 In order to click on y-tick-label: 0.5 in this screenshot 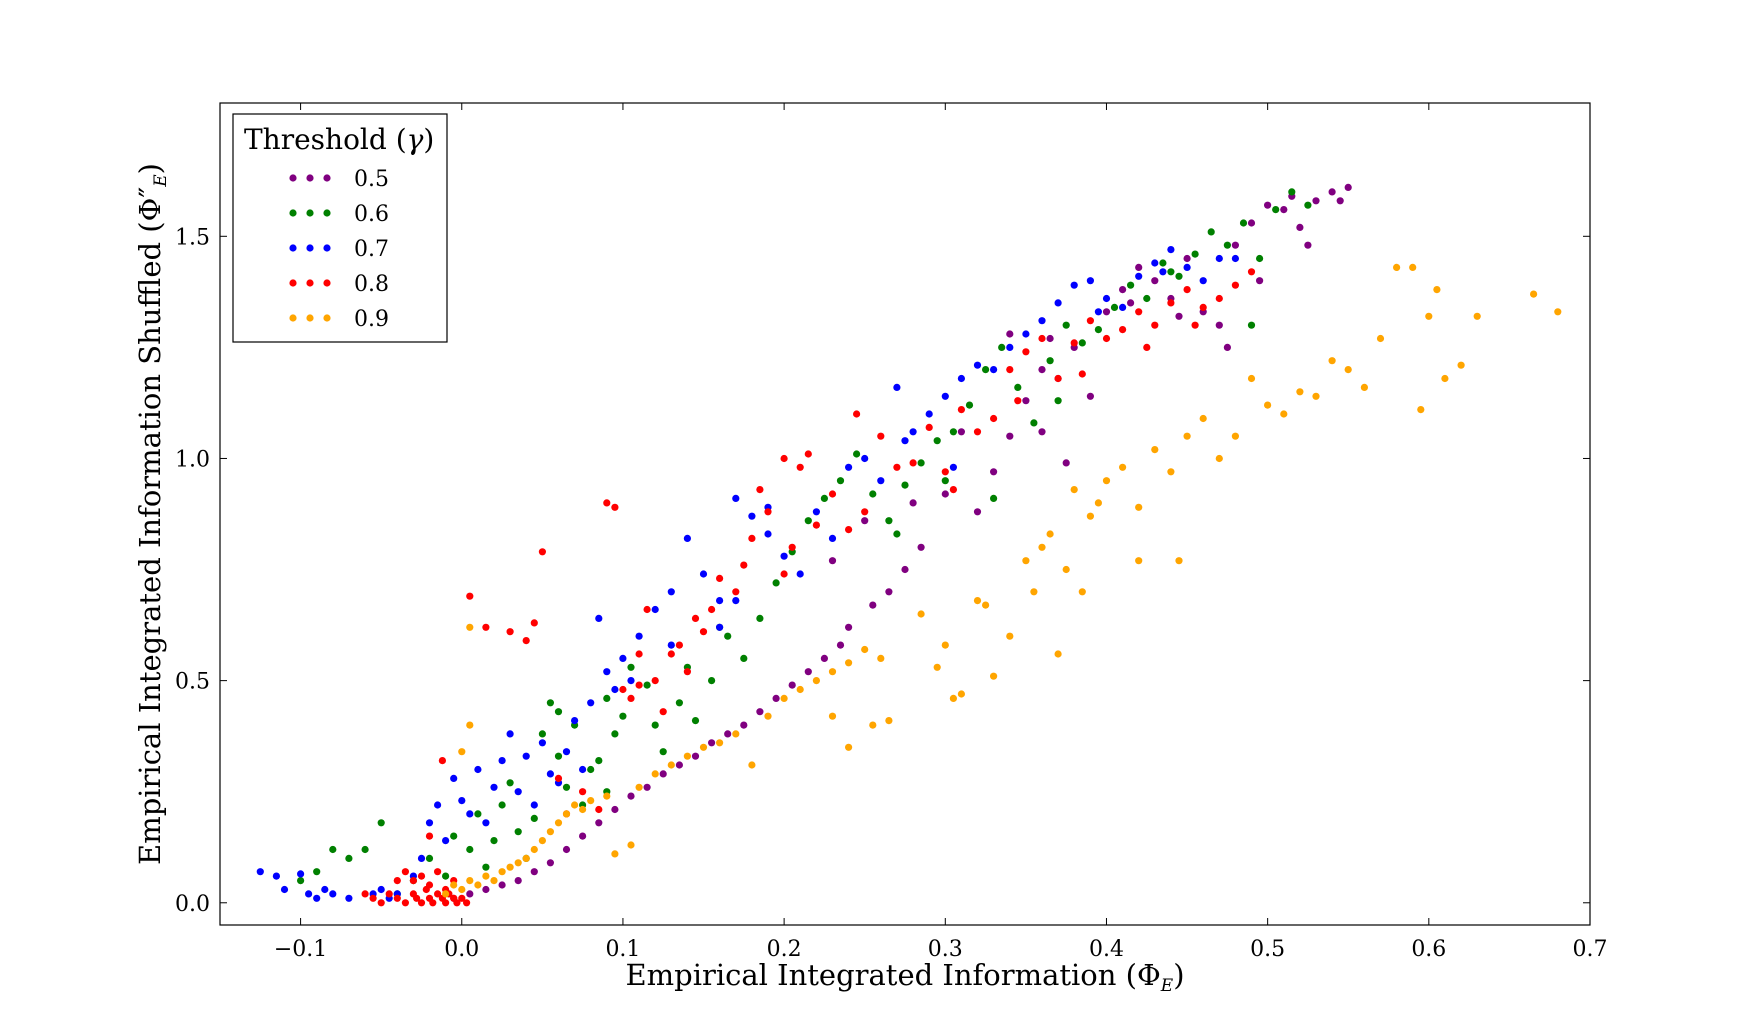, I will do `click(192, 682)`.